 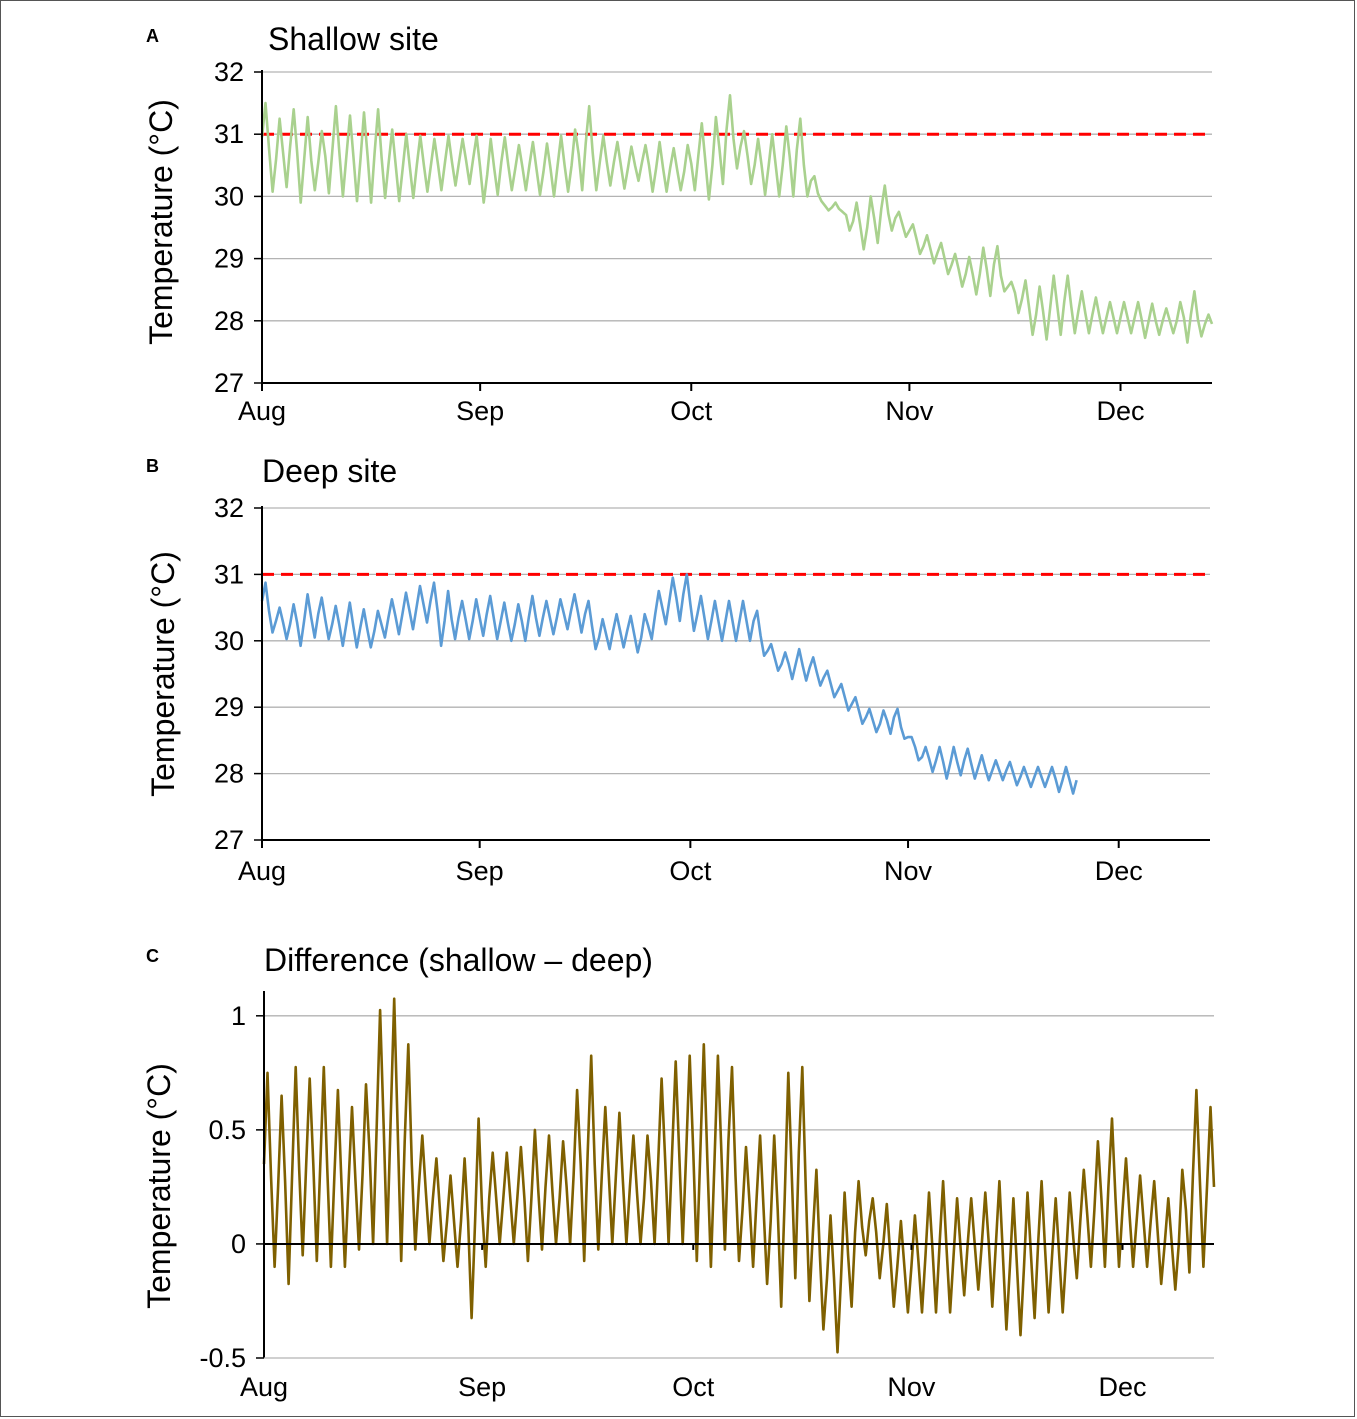 I want to click on panel-c-y-tick-label: -0.5, so click(x=222, y=1358).